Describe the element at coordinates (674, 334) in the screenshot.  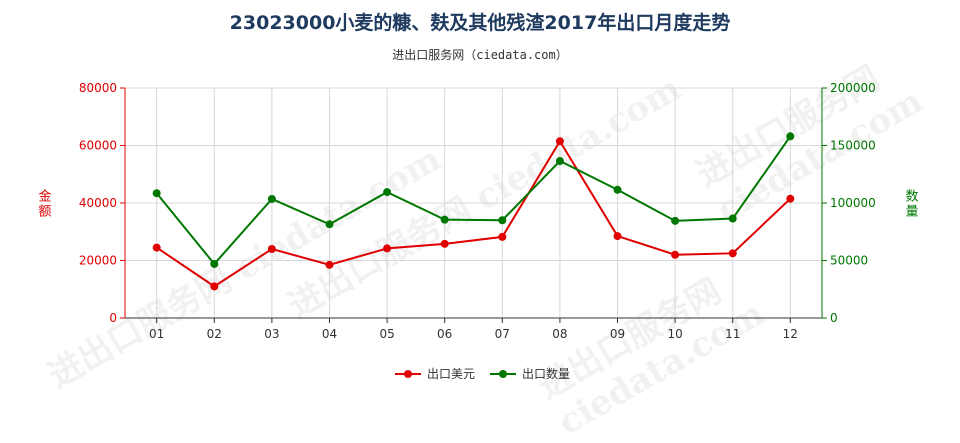
I see `x-tick-label: 10` at that location.